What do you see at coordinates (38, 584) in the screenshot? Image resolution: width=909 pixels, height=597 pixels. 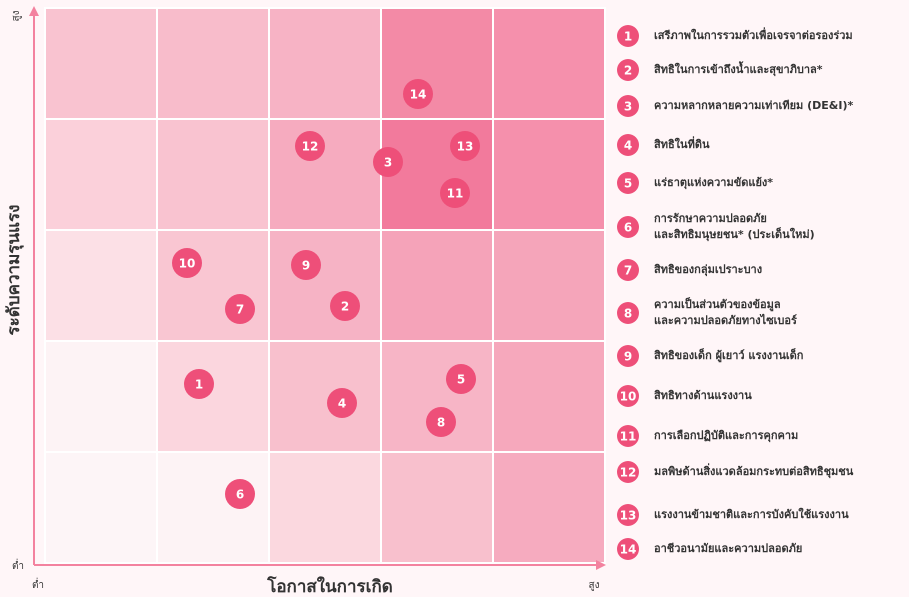 I see `x-low: ต่ำ` at bounding box center [38, 584].